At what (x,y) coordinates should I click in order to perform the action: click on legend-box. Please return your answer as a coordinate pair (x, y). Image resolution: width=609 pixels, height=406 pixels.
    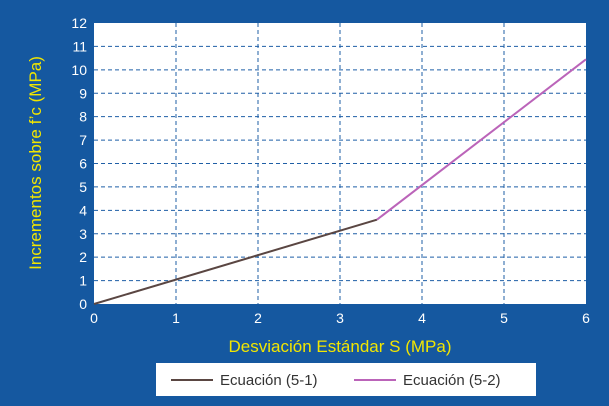
    Looking at the image, I should click on (346, 379).